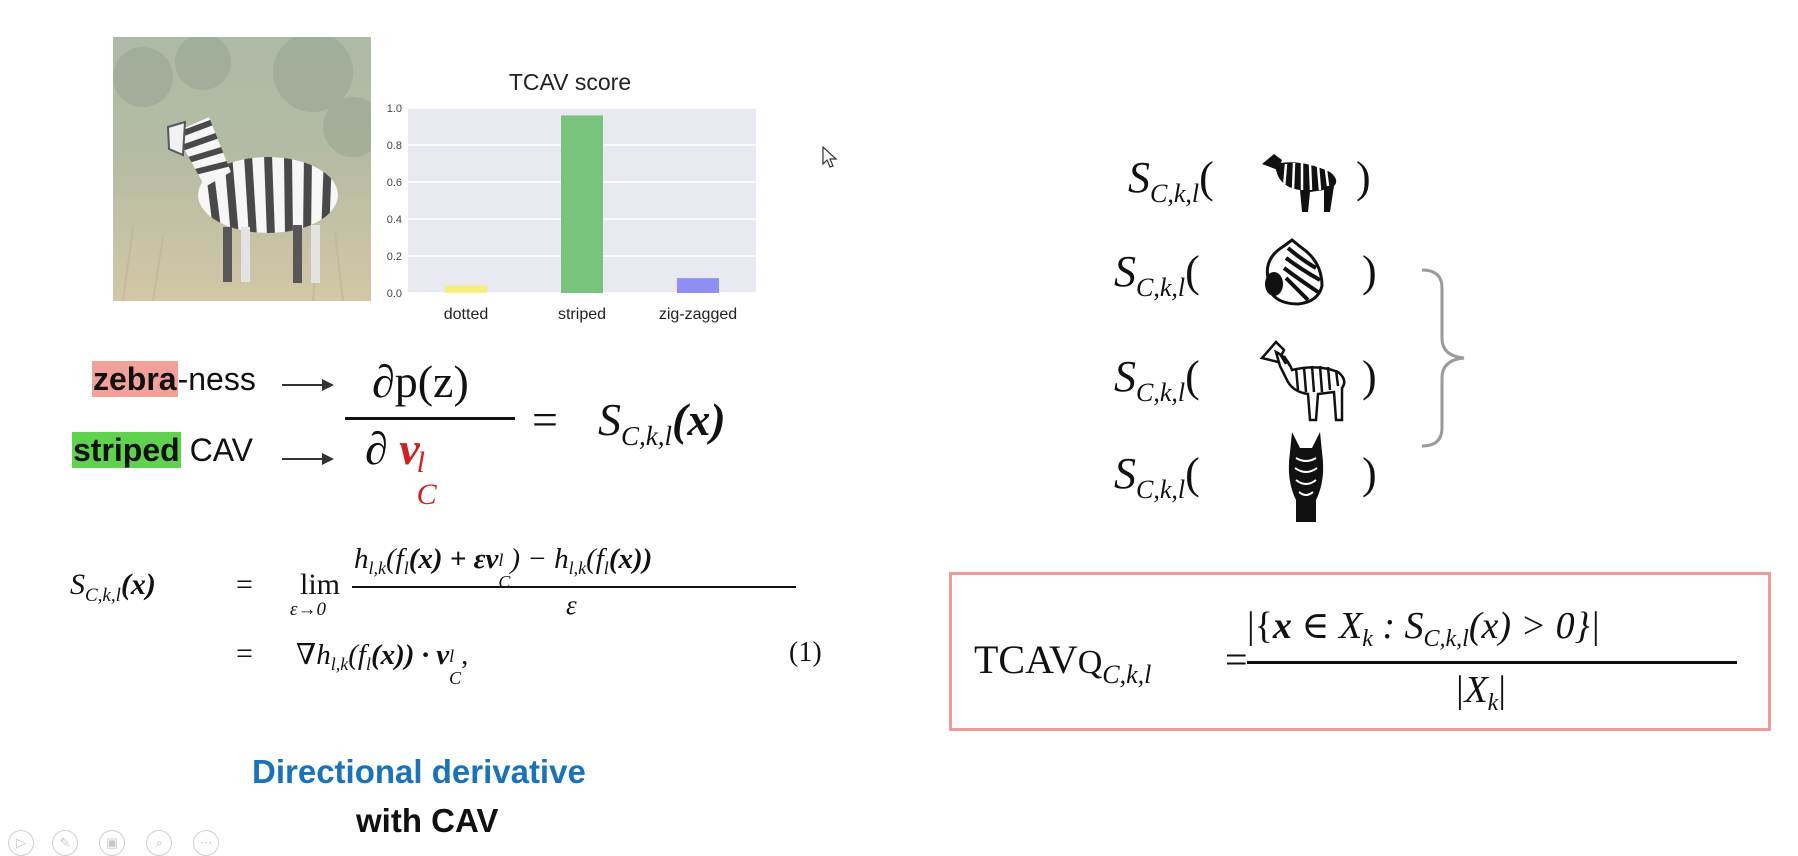  What do you see at coordinates (328, 459) in the screenshot?
I see `arrow-cav-head` at bounding box center [328, 459].